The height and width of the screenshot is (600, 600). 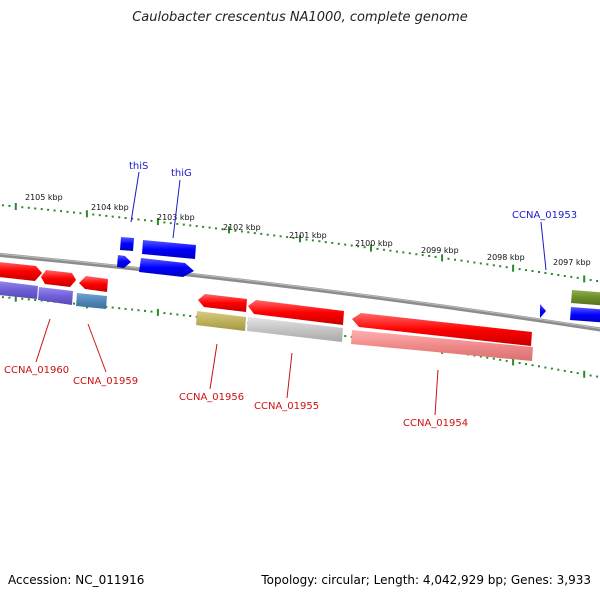 What do you see at coordinates (138, 166) in the screenshot?
I see `gene-label-thiS: thiS` at bounding box center [138, 166].